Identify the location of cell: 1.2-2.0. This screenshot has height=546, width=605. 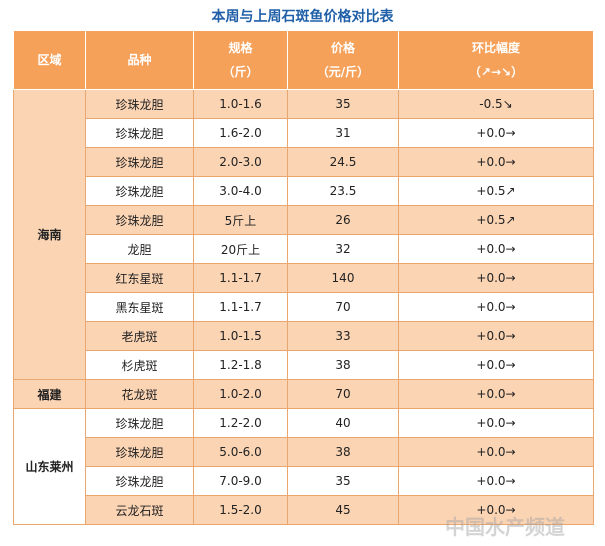
(240, 423).